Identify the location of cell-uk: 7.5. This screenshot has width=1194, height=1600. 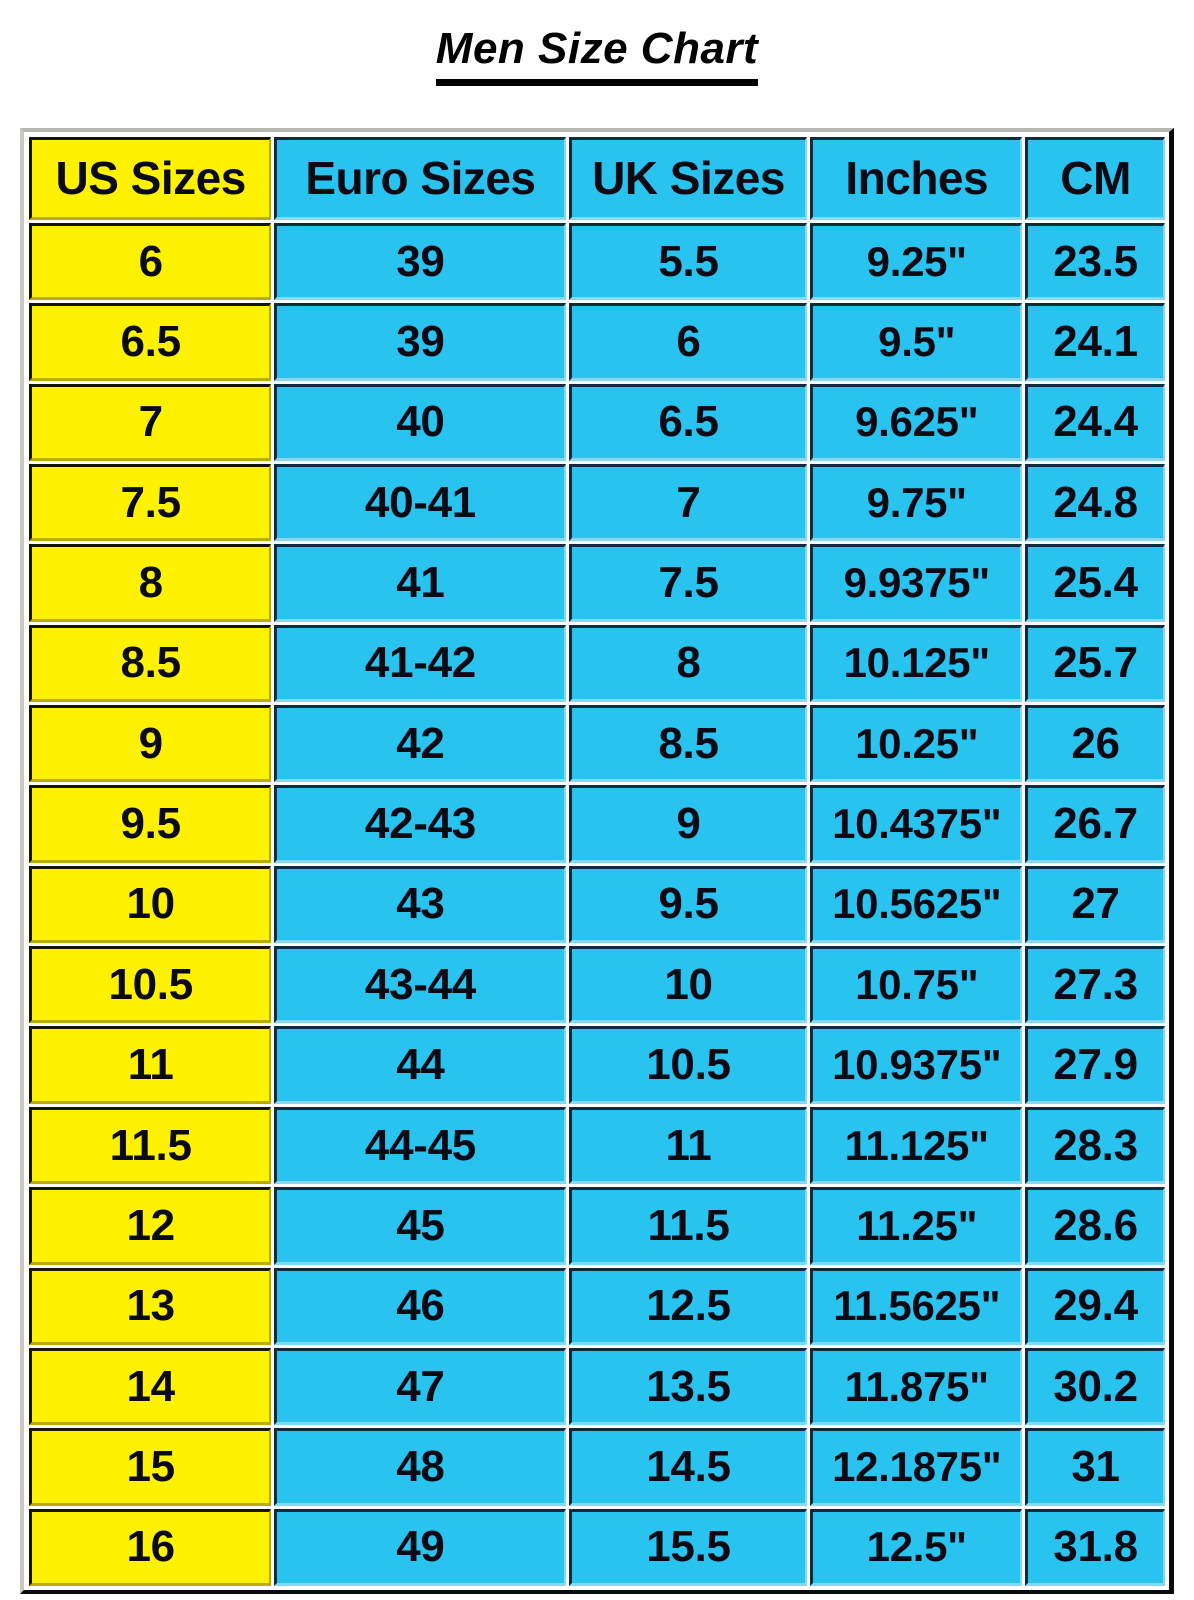
(688, 583).